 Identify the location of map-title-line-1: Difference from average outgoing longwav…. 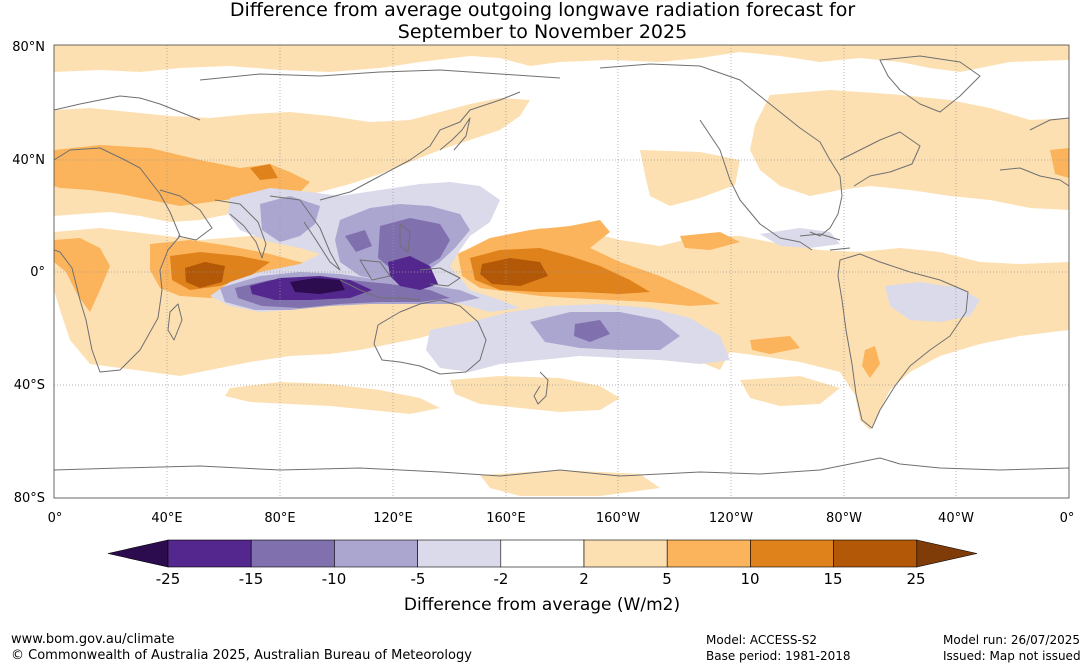
(542, 10).